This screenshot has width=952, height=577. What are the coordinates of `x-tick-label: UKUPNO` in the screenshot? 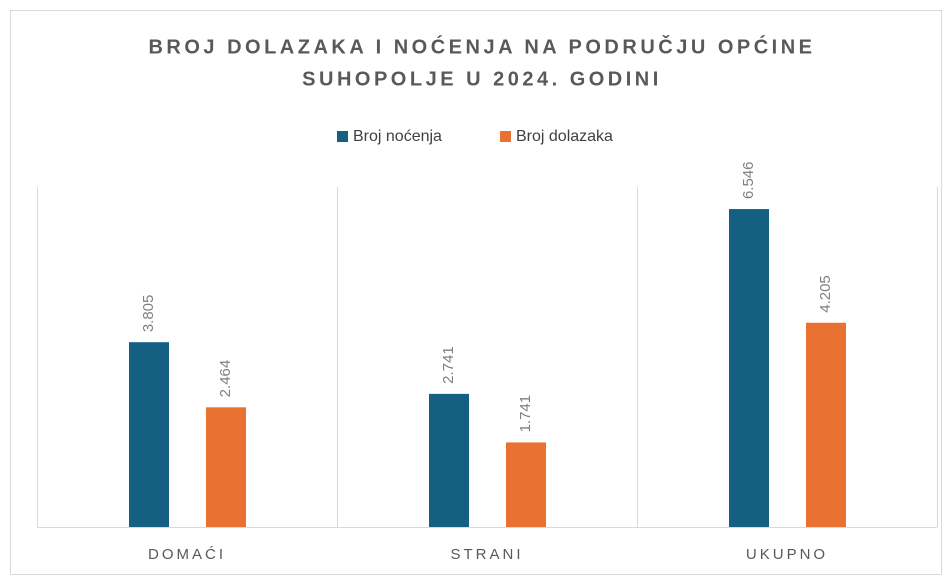 It's located at (787, 554).